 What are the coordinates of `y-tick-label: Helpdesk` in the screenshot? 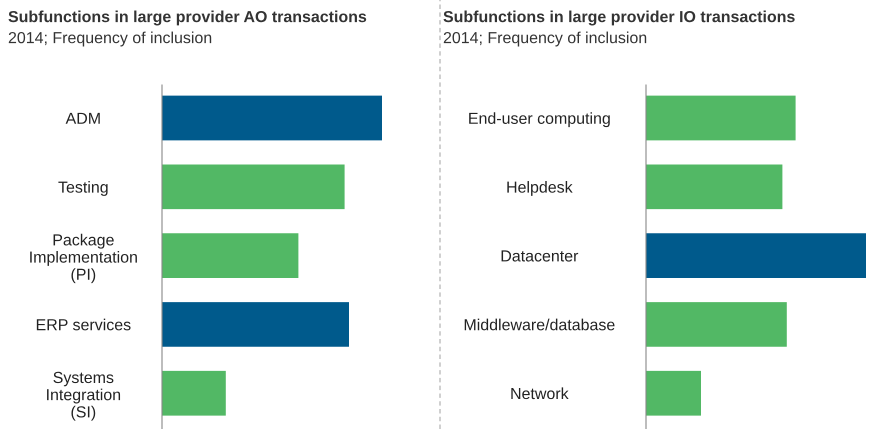 It's located at (540, 188).